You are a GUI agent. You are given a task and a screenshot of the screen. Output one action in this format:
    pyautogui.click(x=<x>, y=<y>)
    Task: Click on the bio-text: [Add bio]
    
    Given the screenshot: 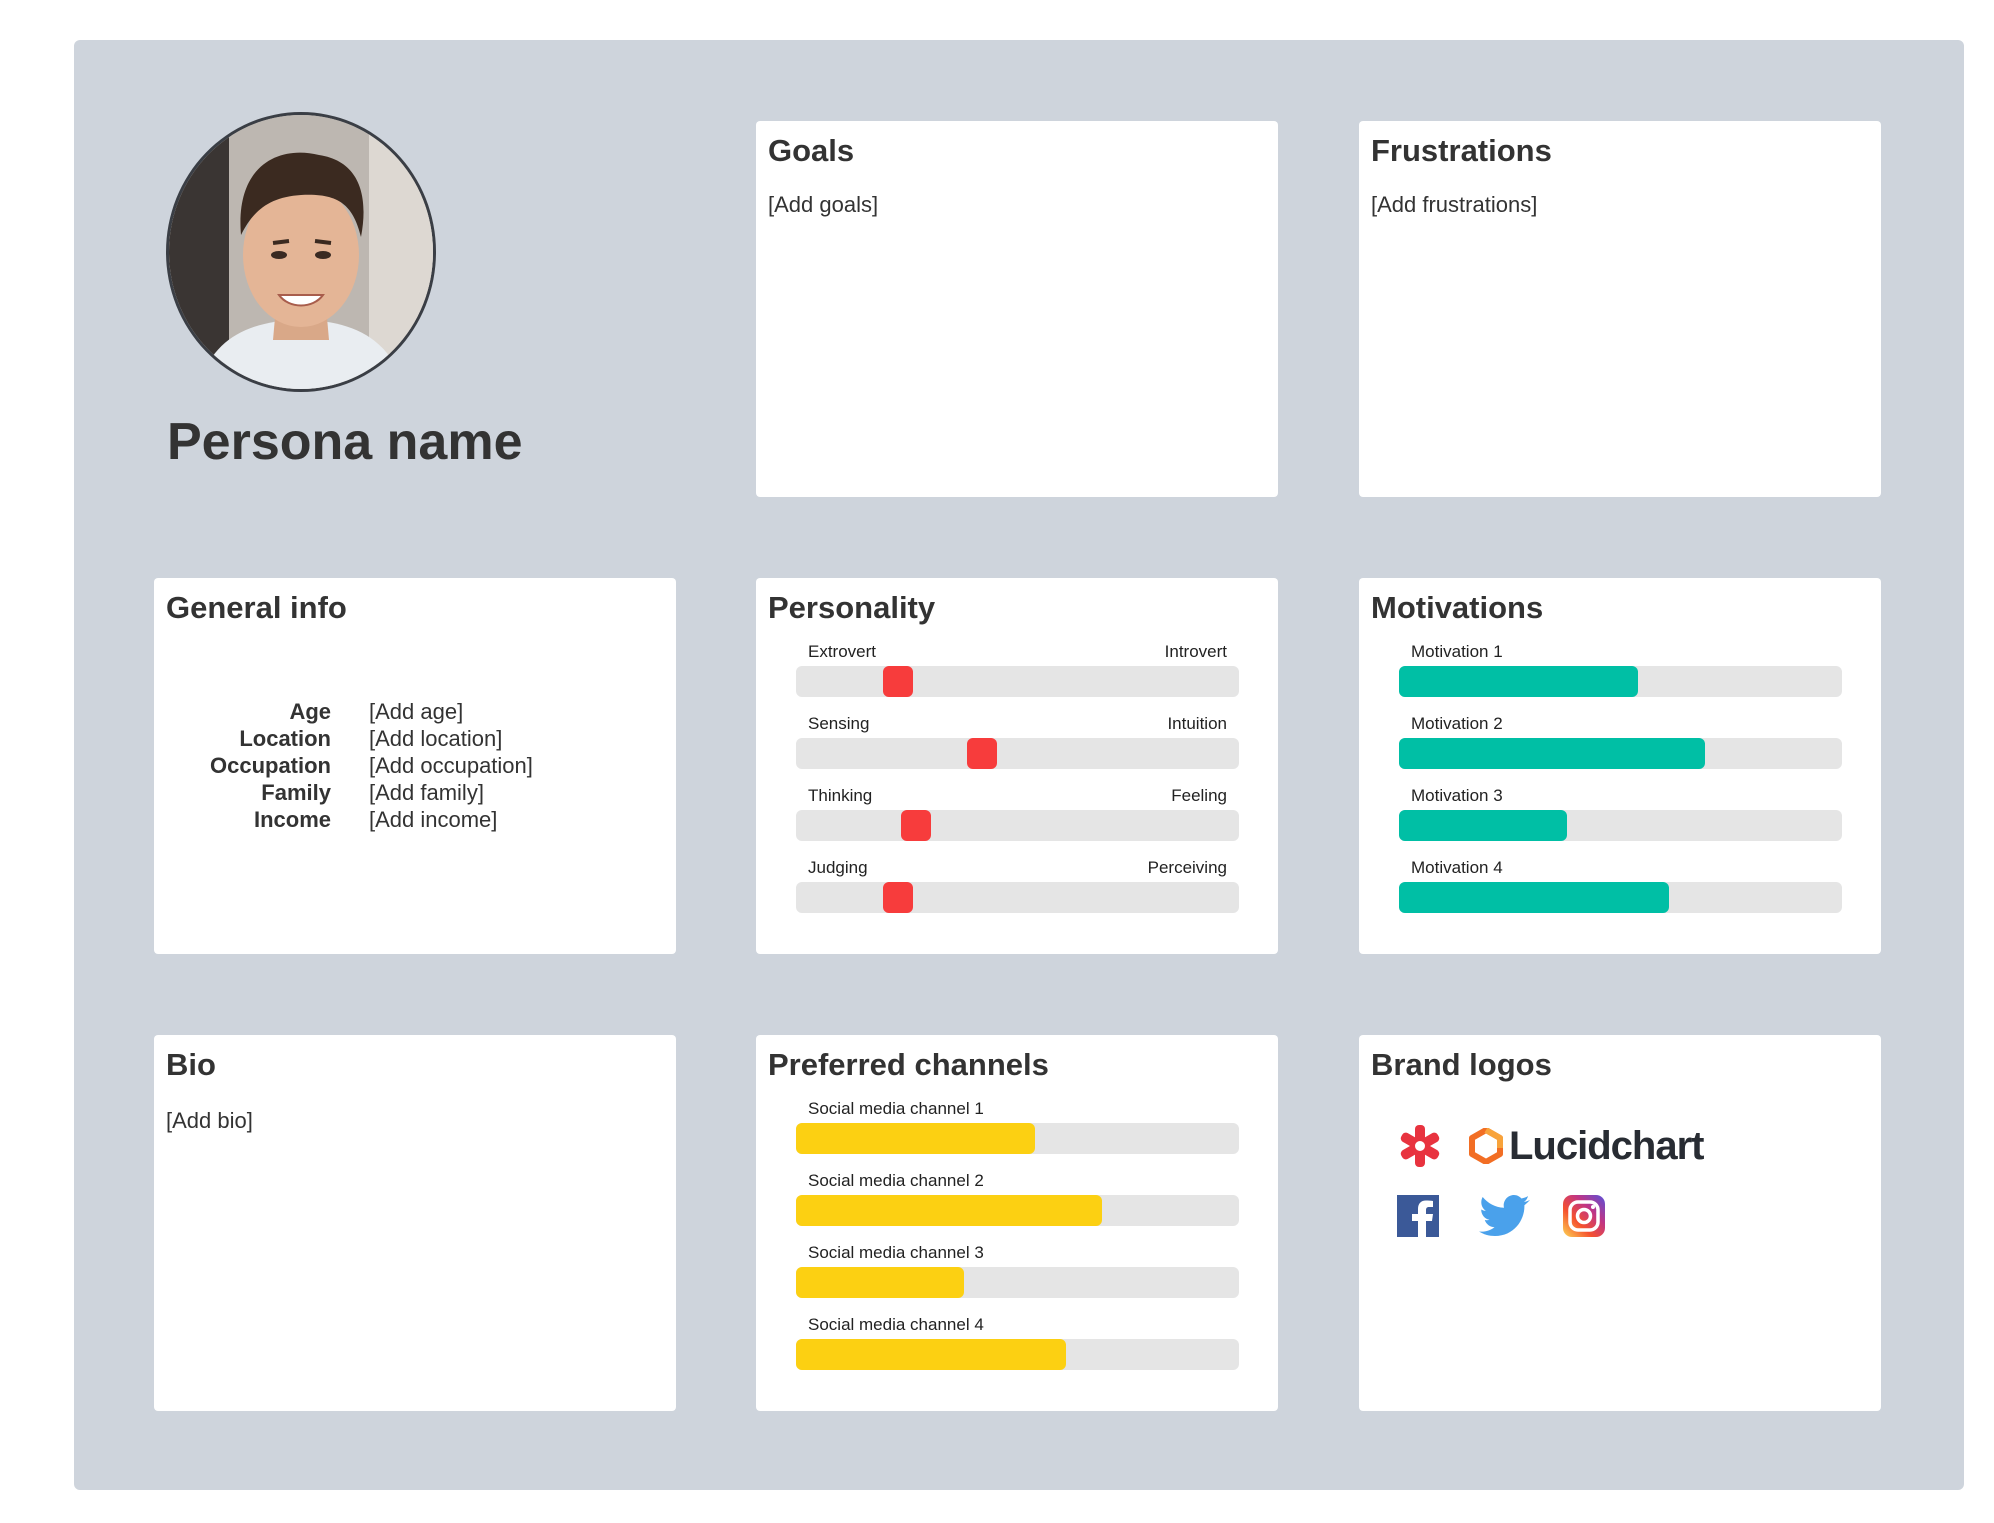 What is the action you would take?
    pyautogui.click(x=209, y=1120)
    